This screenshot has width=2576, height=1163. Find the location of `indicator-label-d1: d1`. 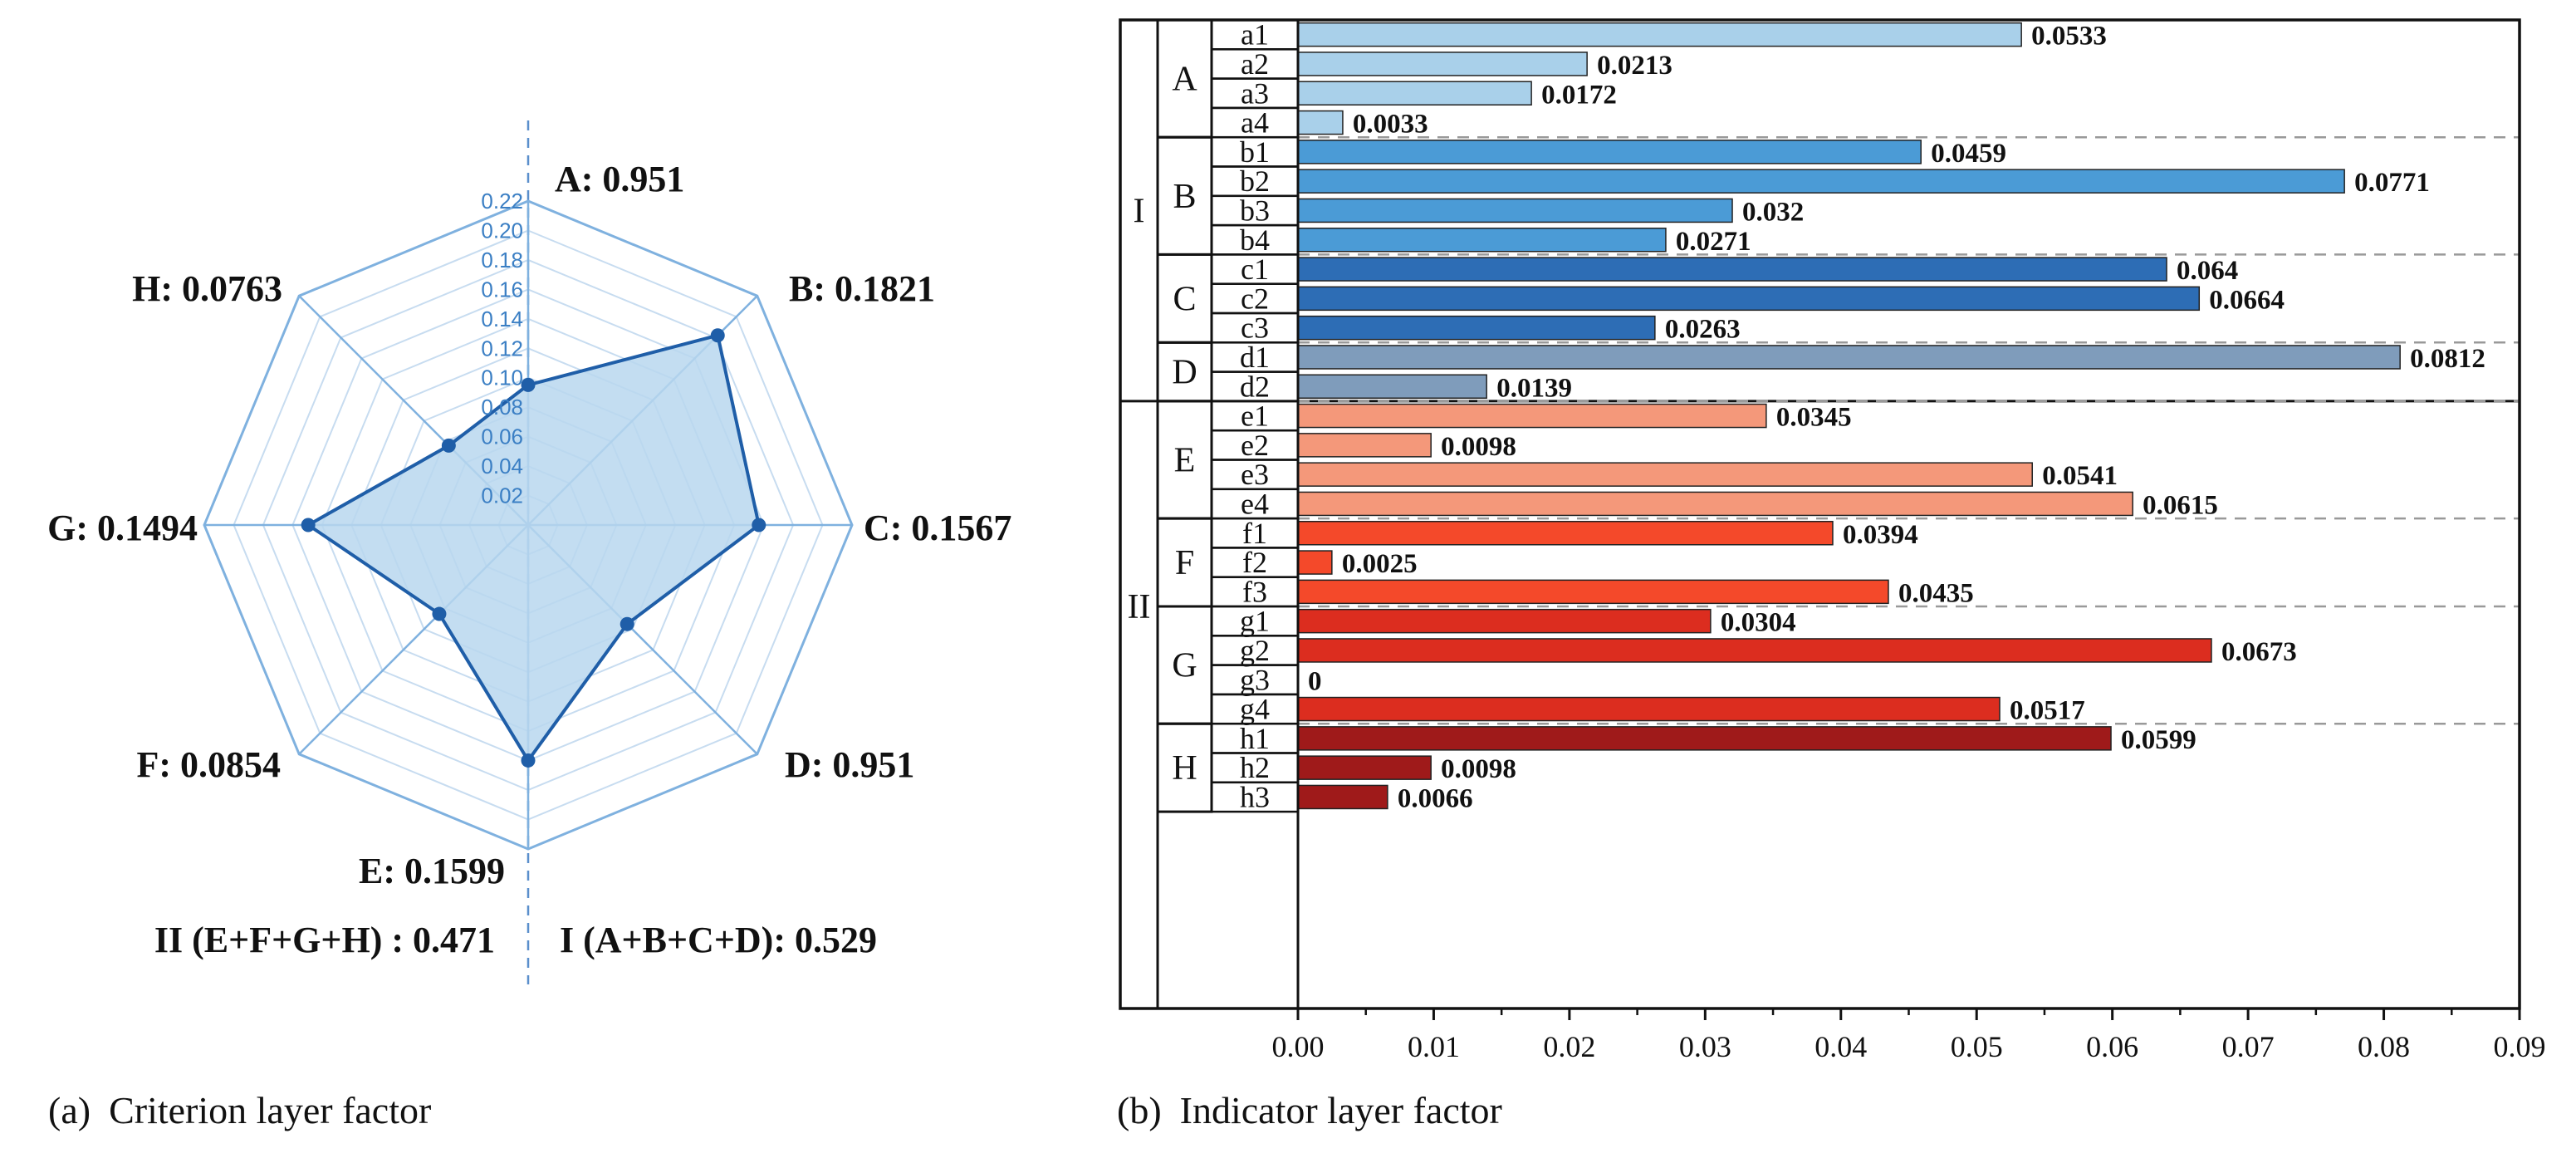

indicator-label-d1: d1 is located at coordinates (1255, 357).